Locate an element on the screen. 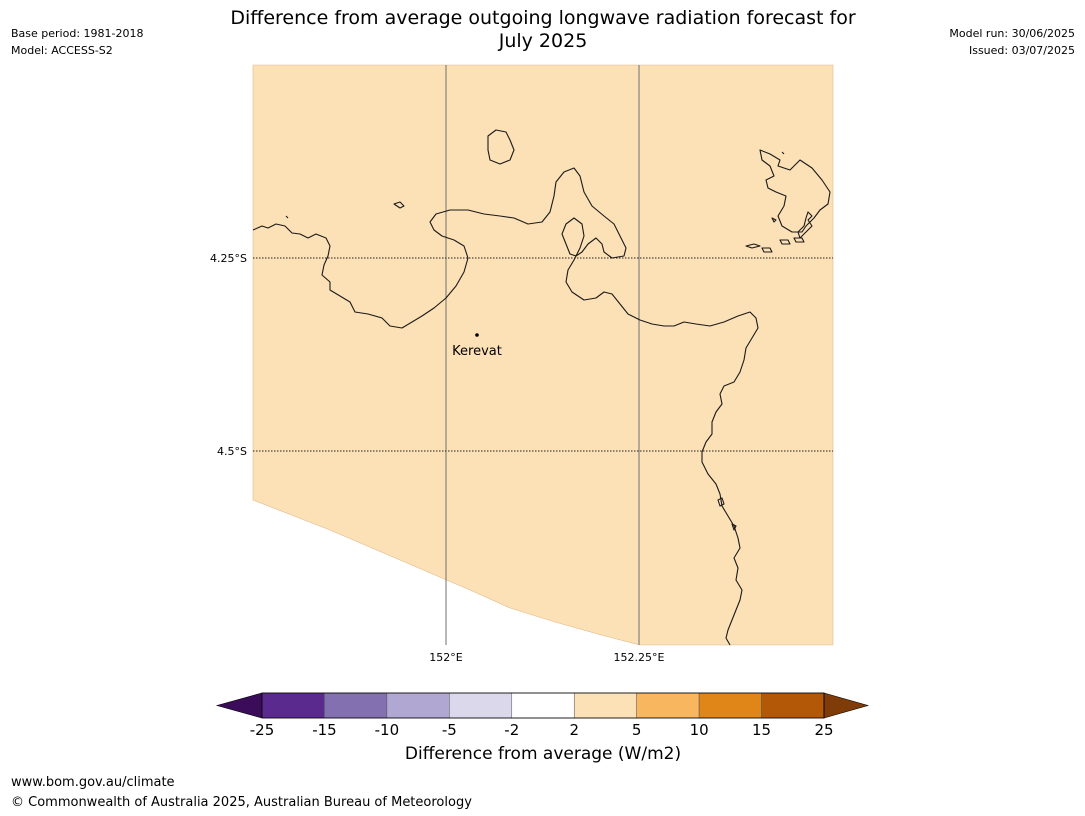 This screenshot has height=816, width=1085. colorbar: -25 -15 -10 -5 -2 2 5 10 15 25 is located at coordinates (542, 715).